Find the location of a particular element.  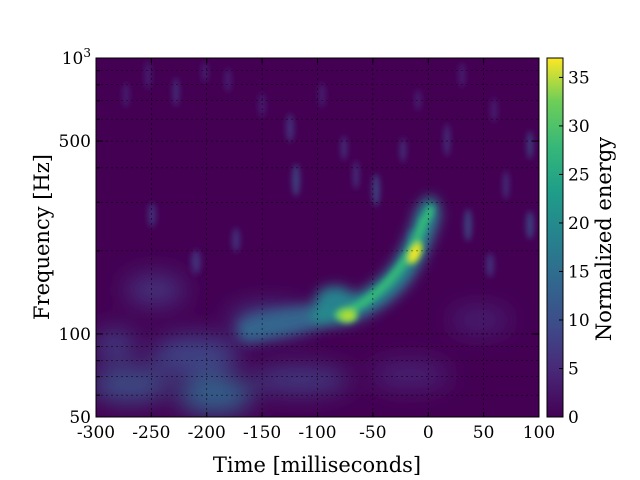

chirp-glow-blob is located at coordinates (335, 300).